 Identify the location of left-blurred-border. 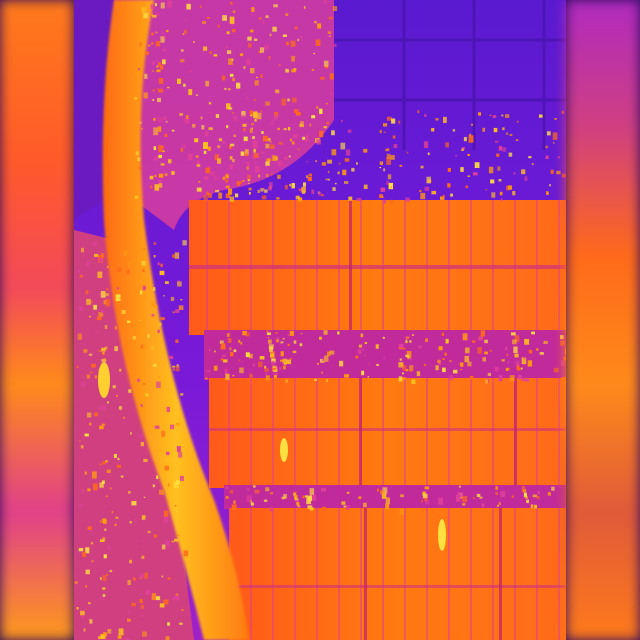
(37, 320).